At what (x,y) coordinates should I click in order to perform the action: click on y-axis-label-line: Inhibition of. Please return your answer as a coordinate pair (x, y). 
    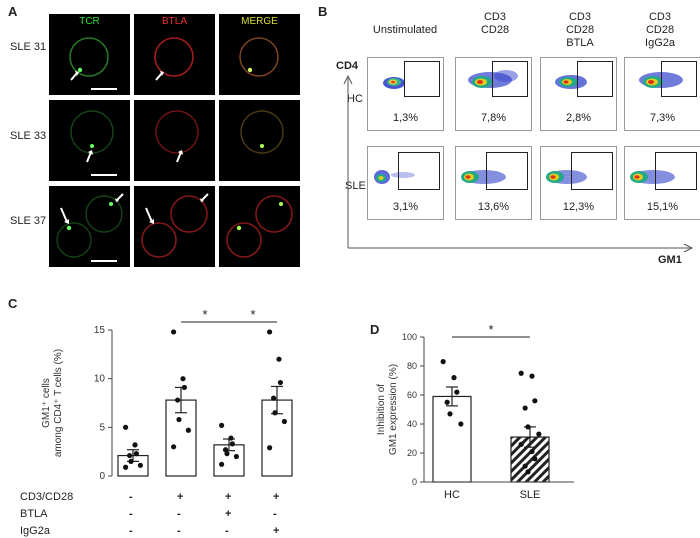
    Looking at the image, I should click on (381, 409).